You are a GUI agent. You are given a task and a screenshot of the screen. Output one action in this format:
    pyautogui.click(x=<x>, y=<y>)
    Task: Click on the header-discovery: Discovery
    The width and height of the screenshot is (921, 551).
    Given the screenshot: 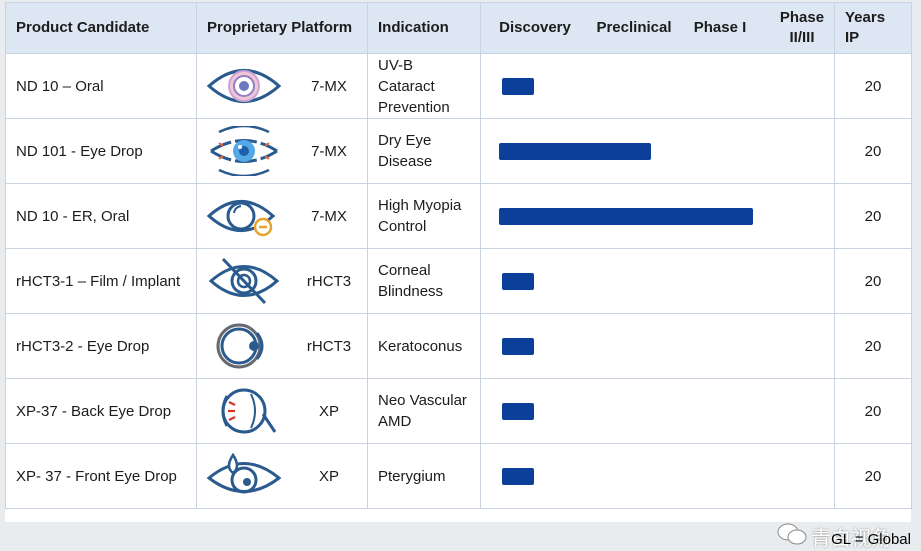 What is the action you would take?
    pyautogui.click(x=535, y=27)
    